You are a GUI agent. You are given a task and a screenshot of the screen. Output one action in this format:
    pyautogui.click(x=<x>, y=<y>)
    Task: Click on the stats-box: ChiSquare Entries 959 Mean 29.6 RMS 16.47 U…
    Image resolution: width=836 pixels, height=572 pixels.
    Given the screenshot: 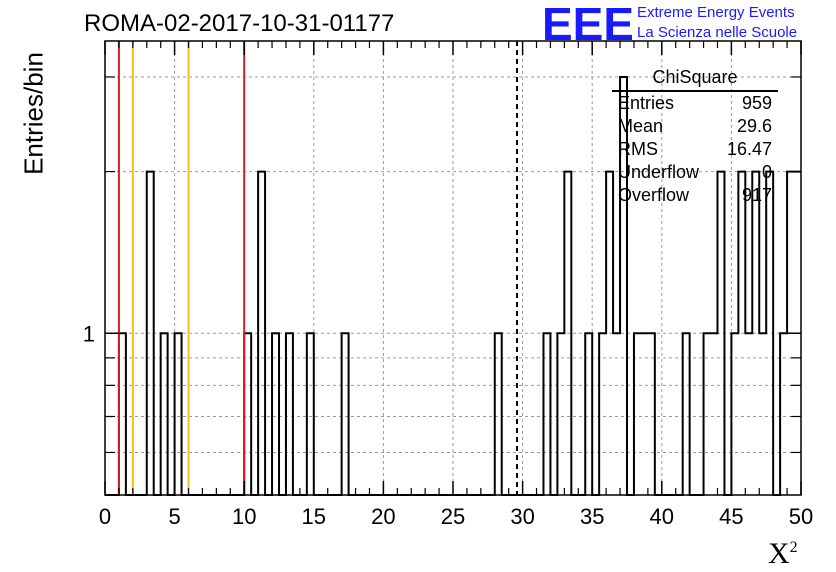 What is the action you would take?
    pyautogui.click(x=695, y=136)
    